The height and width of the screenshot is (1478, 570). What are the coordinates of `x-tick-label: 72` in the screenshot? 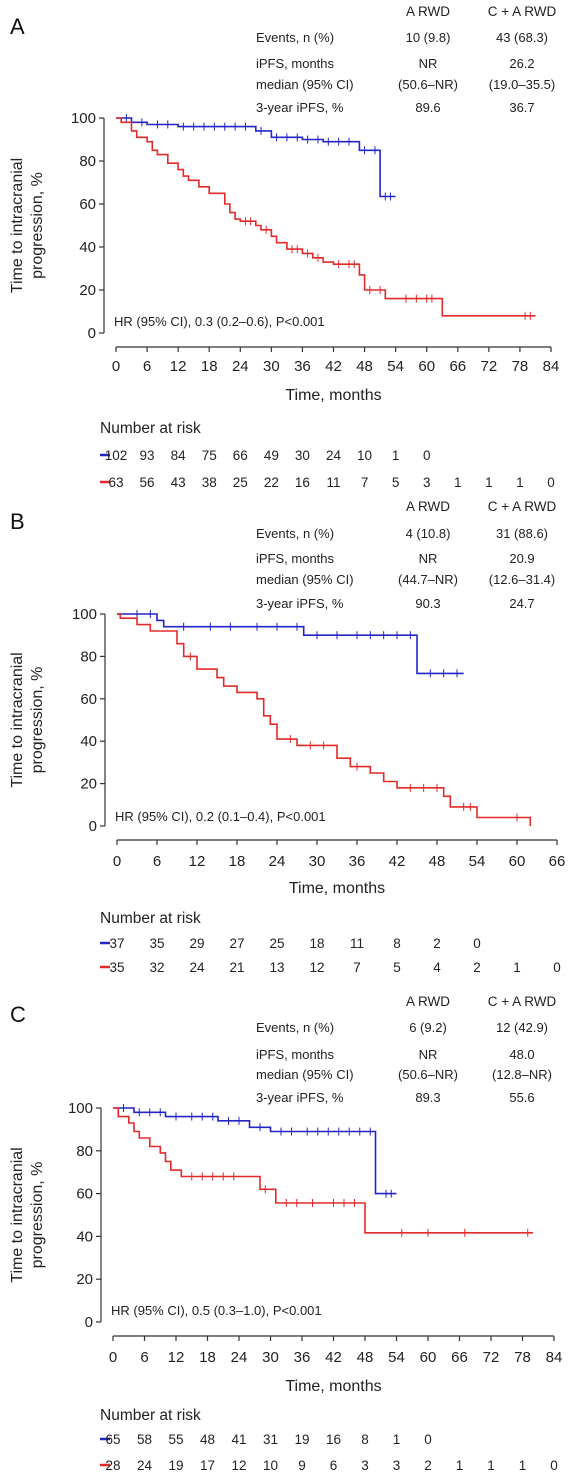 It's located at (491, 1357).